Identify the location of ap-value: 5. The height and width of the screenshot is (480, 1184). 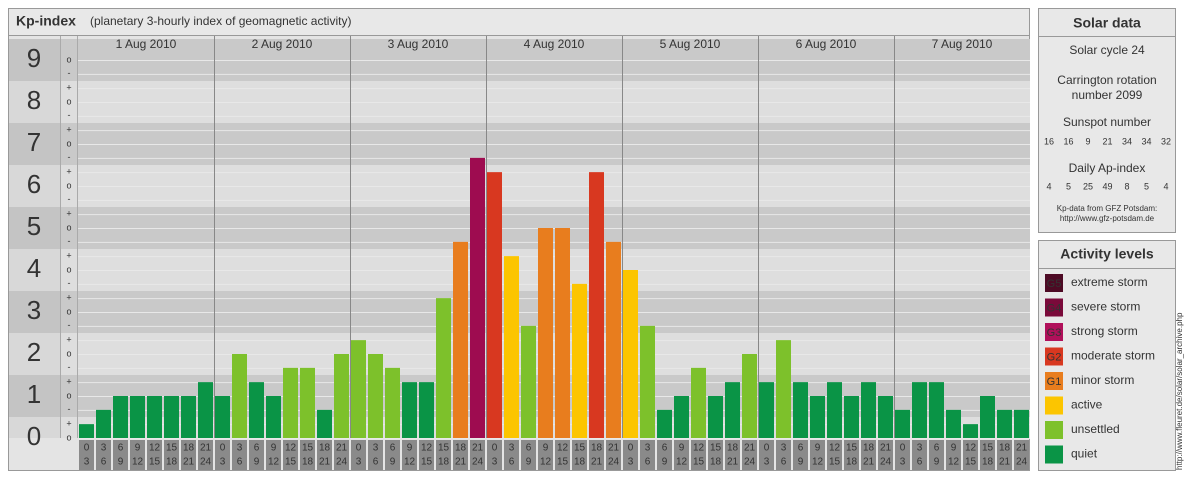
(1068, 186).